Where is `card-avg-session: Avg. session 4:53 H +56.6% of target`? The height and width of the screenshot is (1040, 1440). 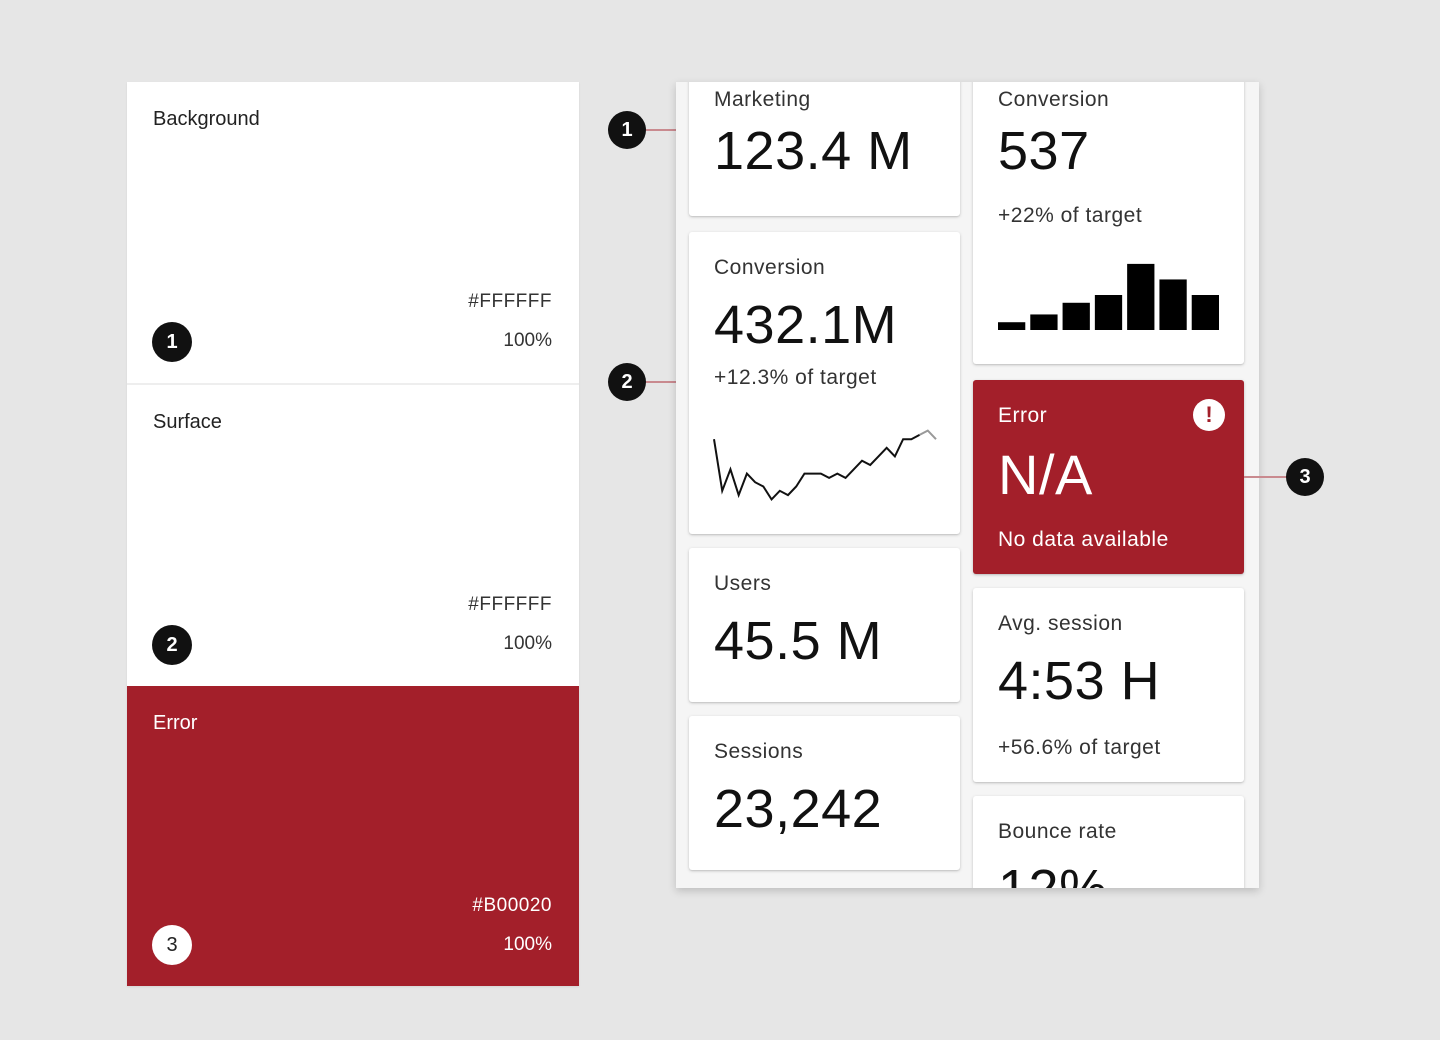
card-avg-session: Avg. session 4:53 H +56.6% of target is located at coordinates (1108, 685).